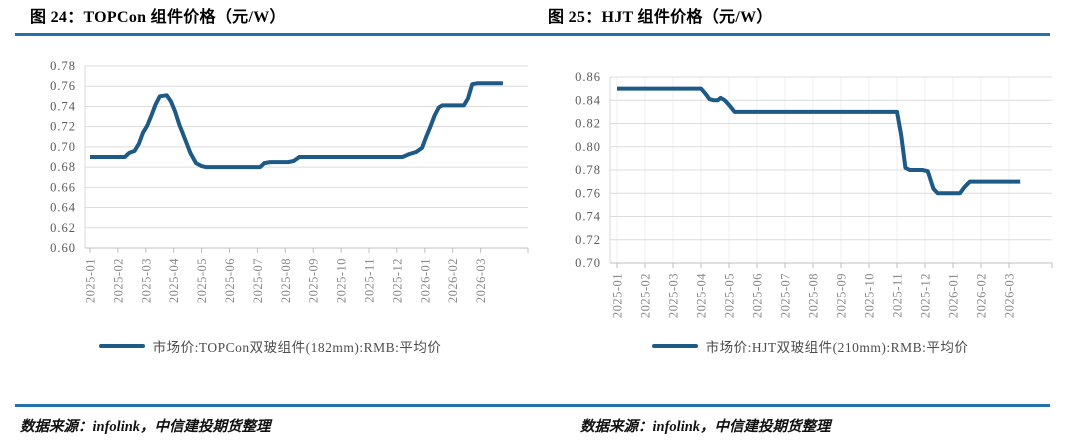 Image resolution: width=1080 pixels, height=442 pixels. I want to click on figure-25-legend: 市场价:HJT双玻组件(210mm):RMB:平均价, so click(810, 346).